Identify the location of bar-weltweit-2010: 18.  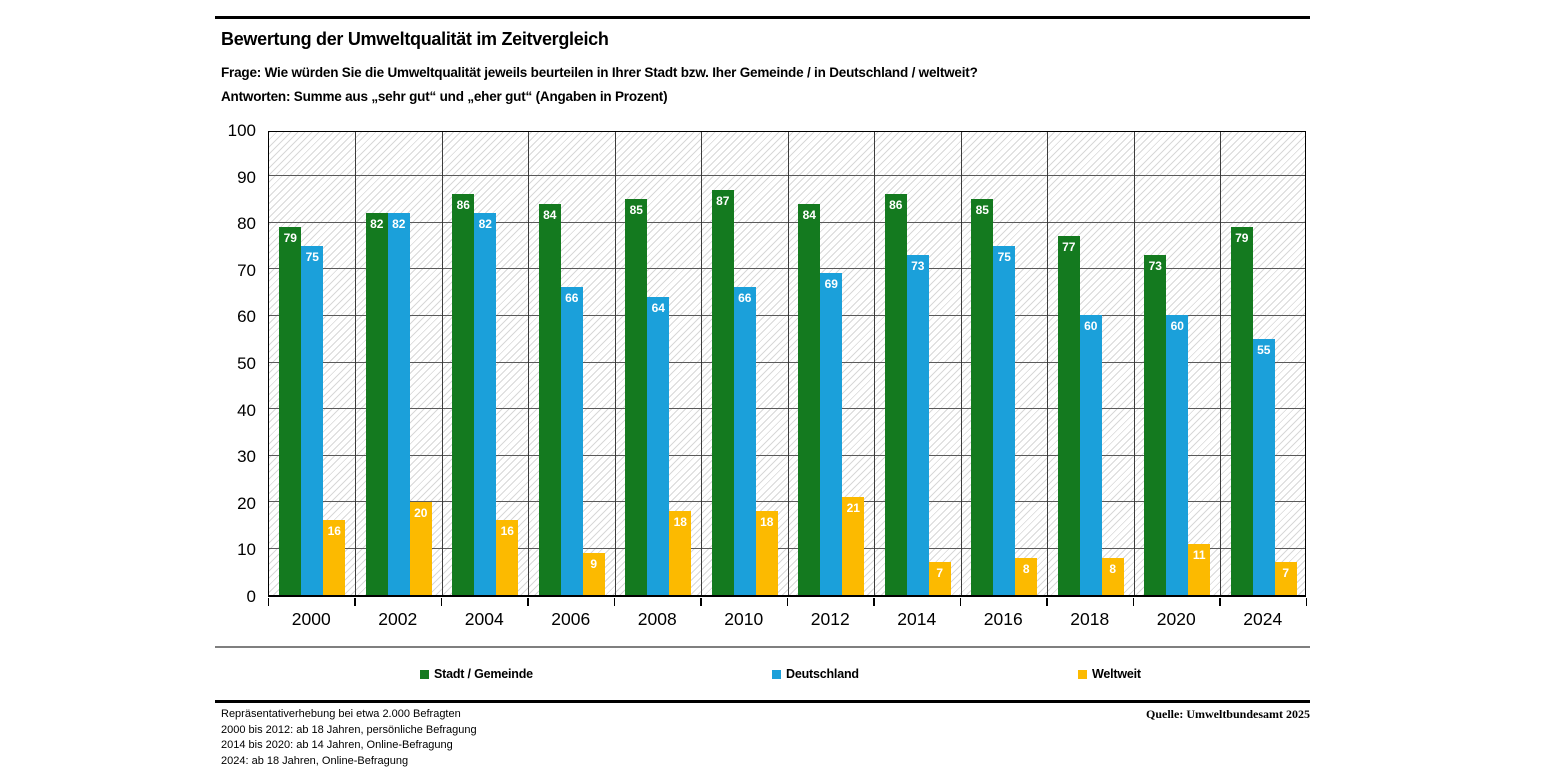
(766, 553).